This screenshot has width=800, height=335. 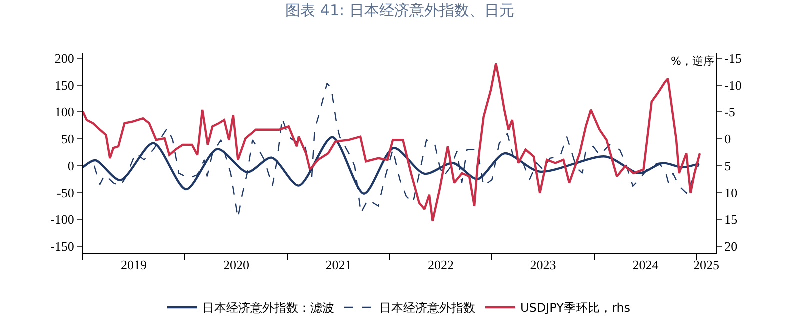 What do you see at coordinates (268, 308) in the screenshot?
I see `legend-label: 日本经济意外指数：滤波` at bounding box center [268, 308].